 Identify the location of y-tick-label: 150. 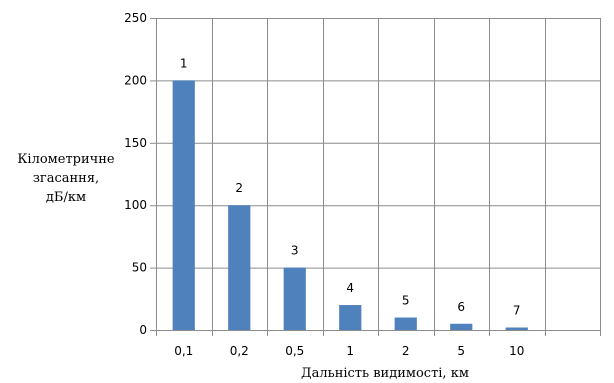
(135, 143).